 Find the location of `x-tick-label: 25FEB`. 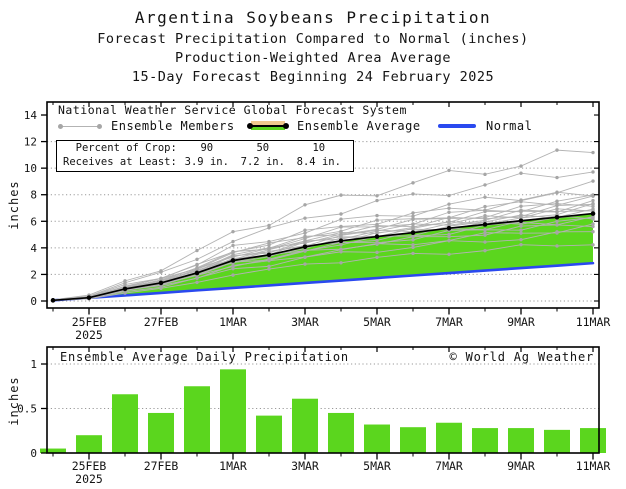

x-tick-label: 25FEB is located at coordinates (89, 466).